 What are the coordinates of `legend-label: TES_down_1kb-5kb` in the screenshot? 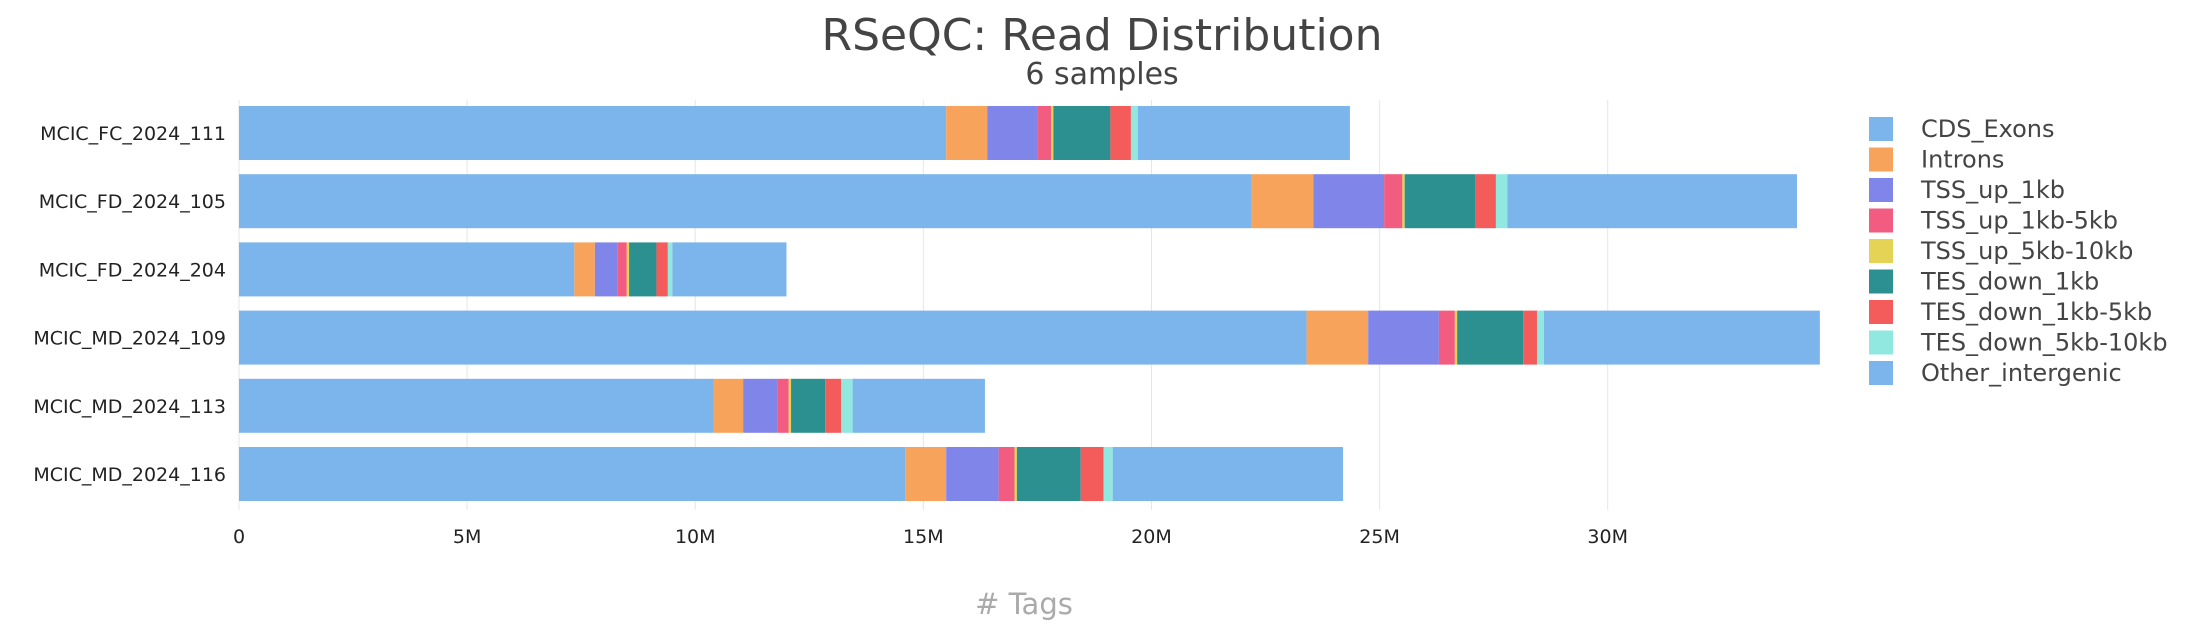 It's located at (2036, 312).